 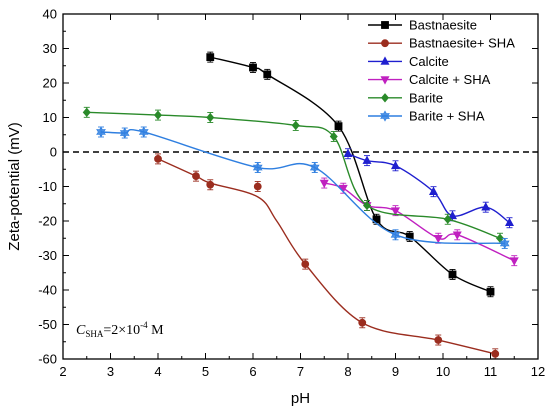 What do you see at coordinates (47, 221) in the screenshot?
I see `y-tick-label: -20` at bounding box center [47, 221].